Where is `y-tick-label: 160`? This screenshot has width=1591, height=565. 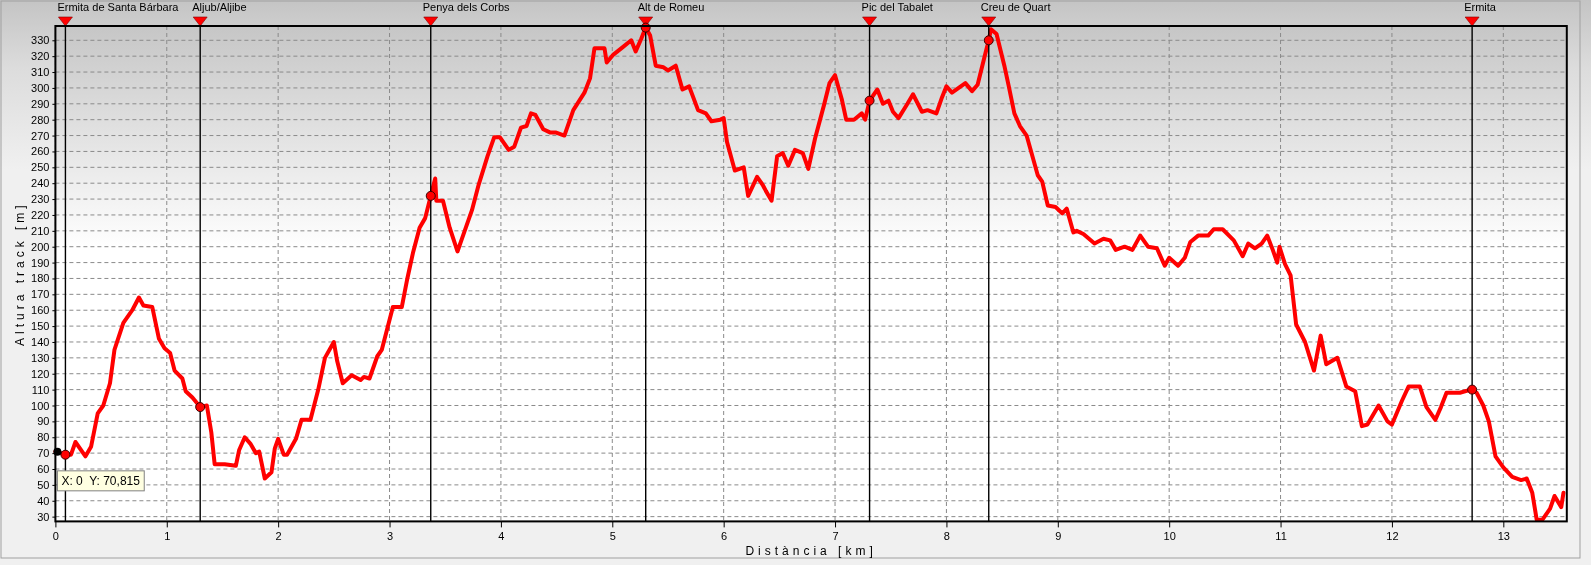 y-tick-label: 160 is located at coordinates (40, 310).